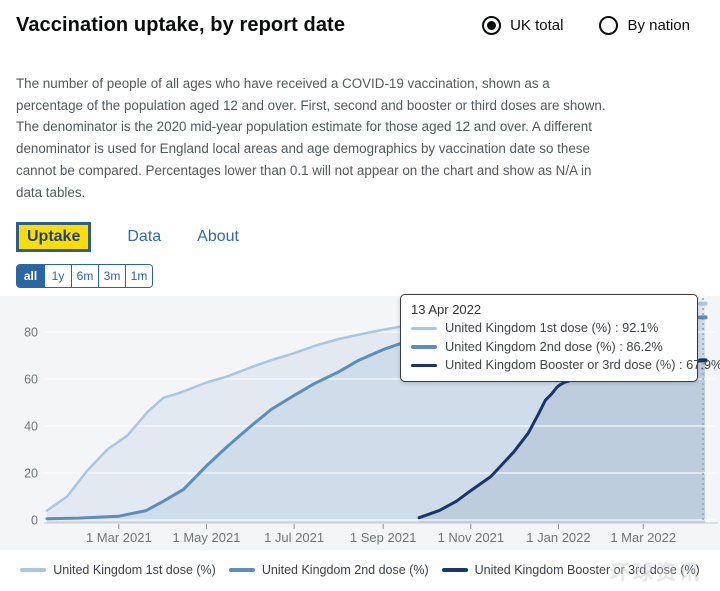 This screenshot has height=591, width=720. What do you see at coordinates (640, 328) in the screenshot?
I see `tooltip-1st-dose-value: 92.1%` at bounding box center [640, 328].